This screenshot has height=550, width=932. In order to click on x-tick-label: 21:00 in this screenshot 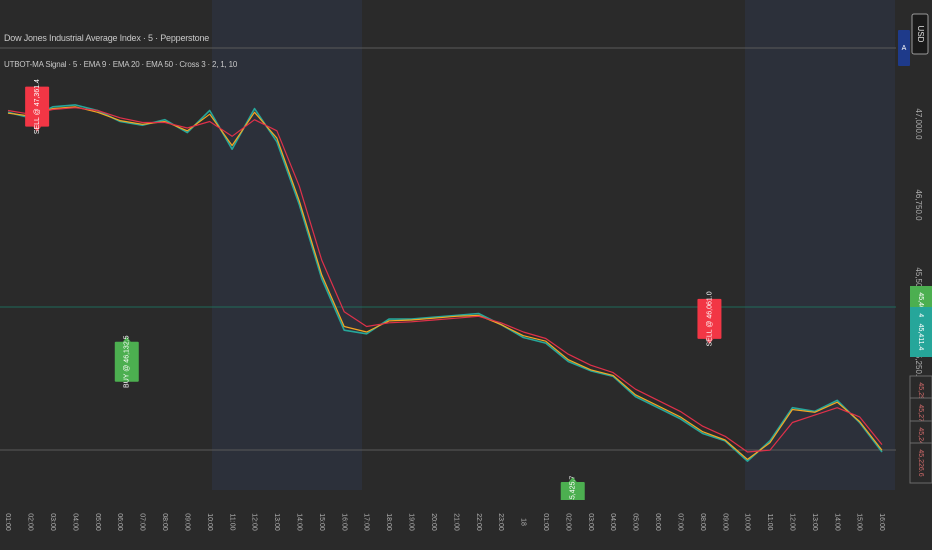, I will do `click(455, 522)`.